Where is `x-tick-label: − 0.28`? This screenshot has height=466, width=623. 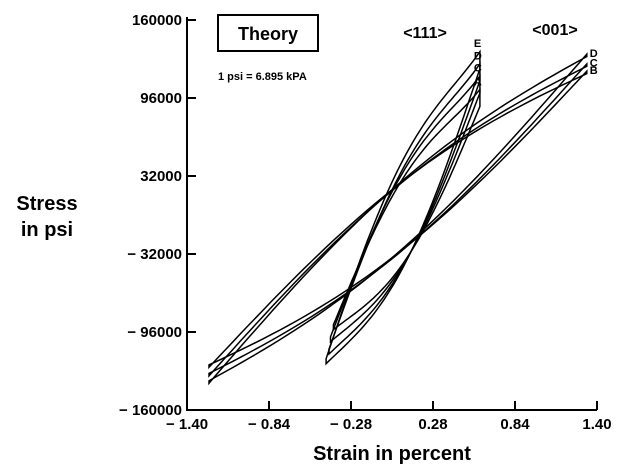 x-tick-label: − 0.28 is located at coordinates (351, 424).